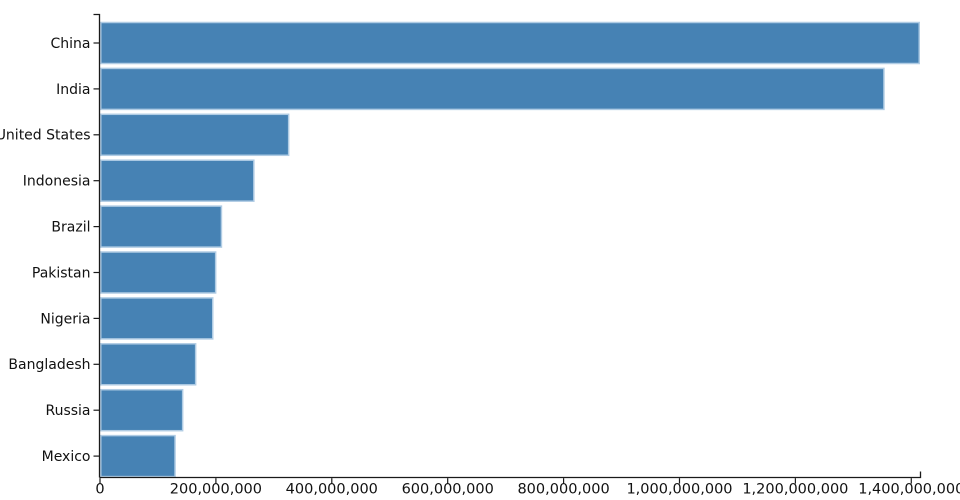  Describe the element at coordinates (71, 44) in the screenshot. I see `y-tick-label-china: China` at that location.